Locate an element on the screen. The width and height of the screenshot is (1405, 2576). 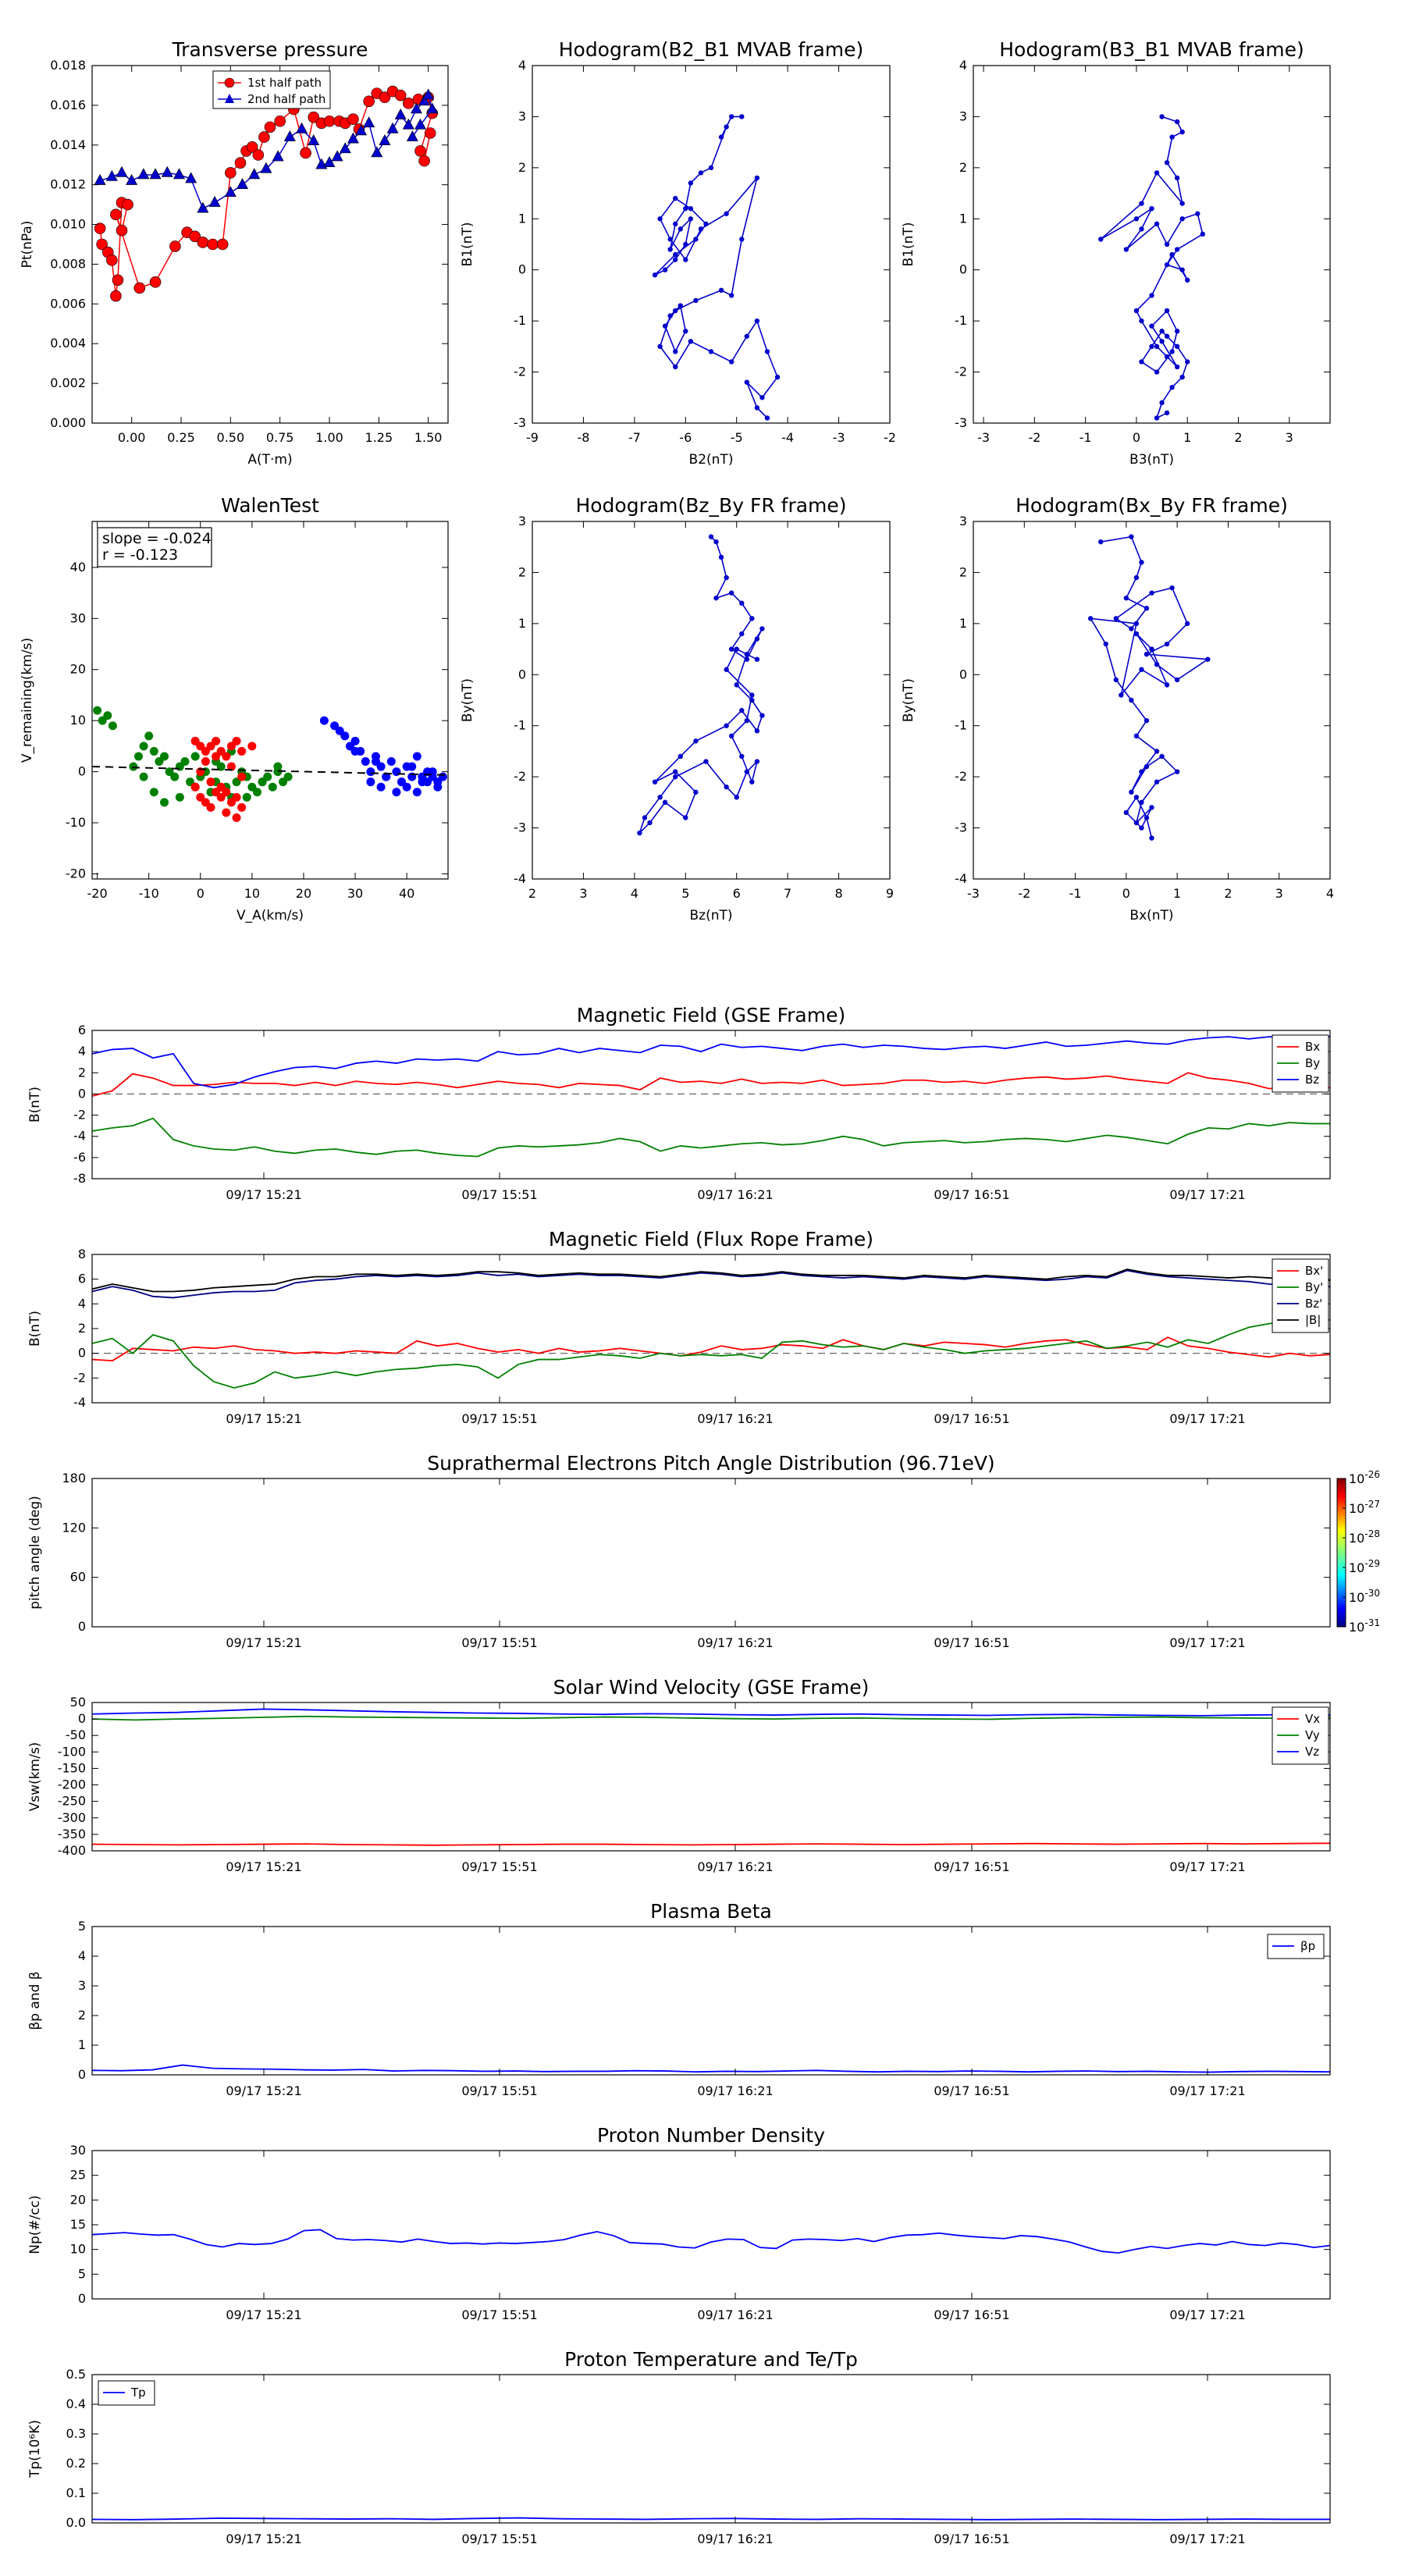
x-tick-label: 10 is located at coordinates (252, 893).